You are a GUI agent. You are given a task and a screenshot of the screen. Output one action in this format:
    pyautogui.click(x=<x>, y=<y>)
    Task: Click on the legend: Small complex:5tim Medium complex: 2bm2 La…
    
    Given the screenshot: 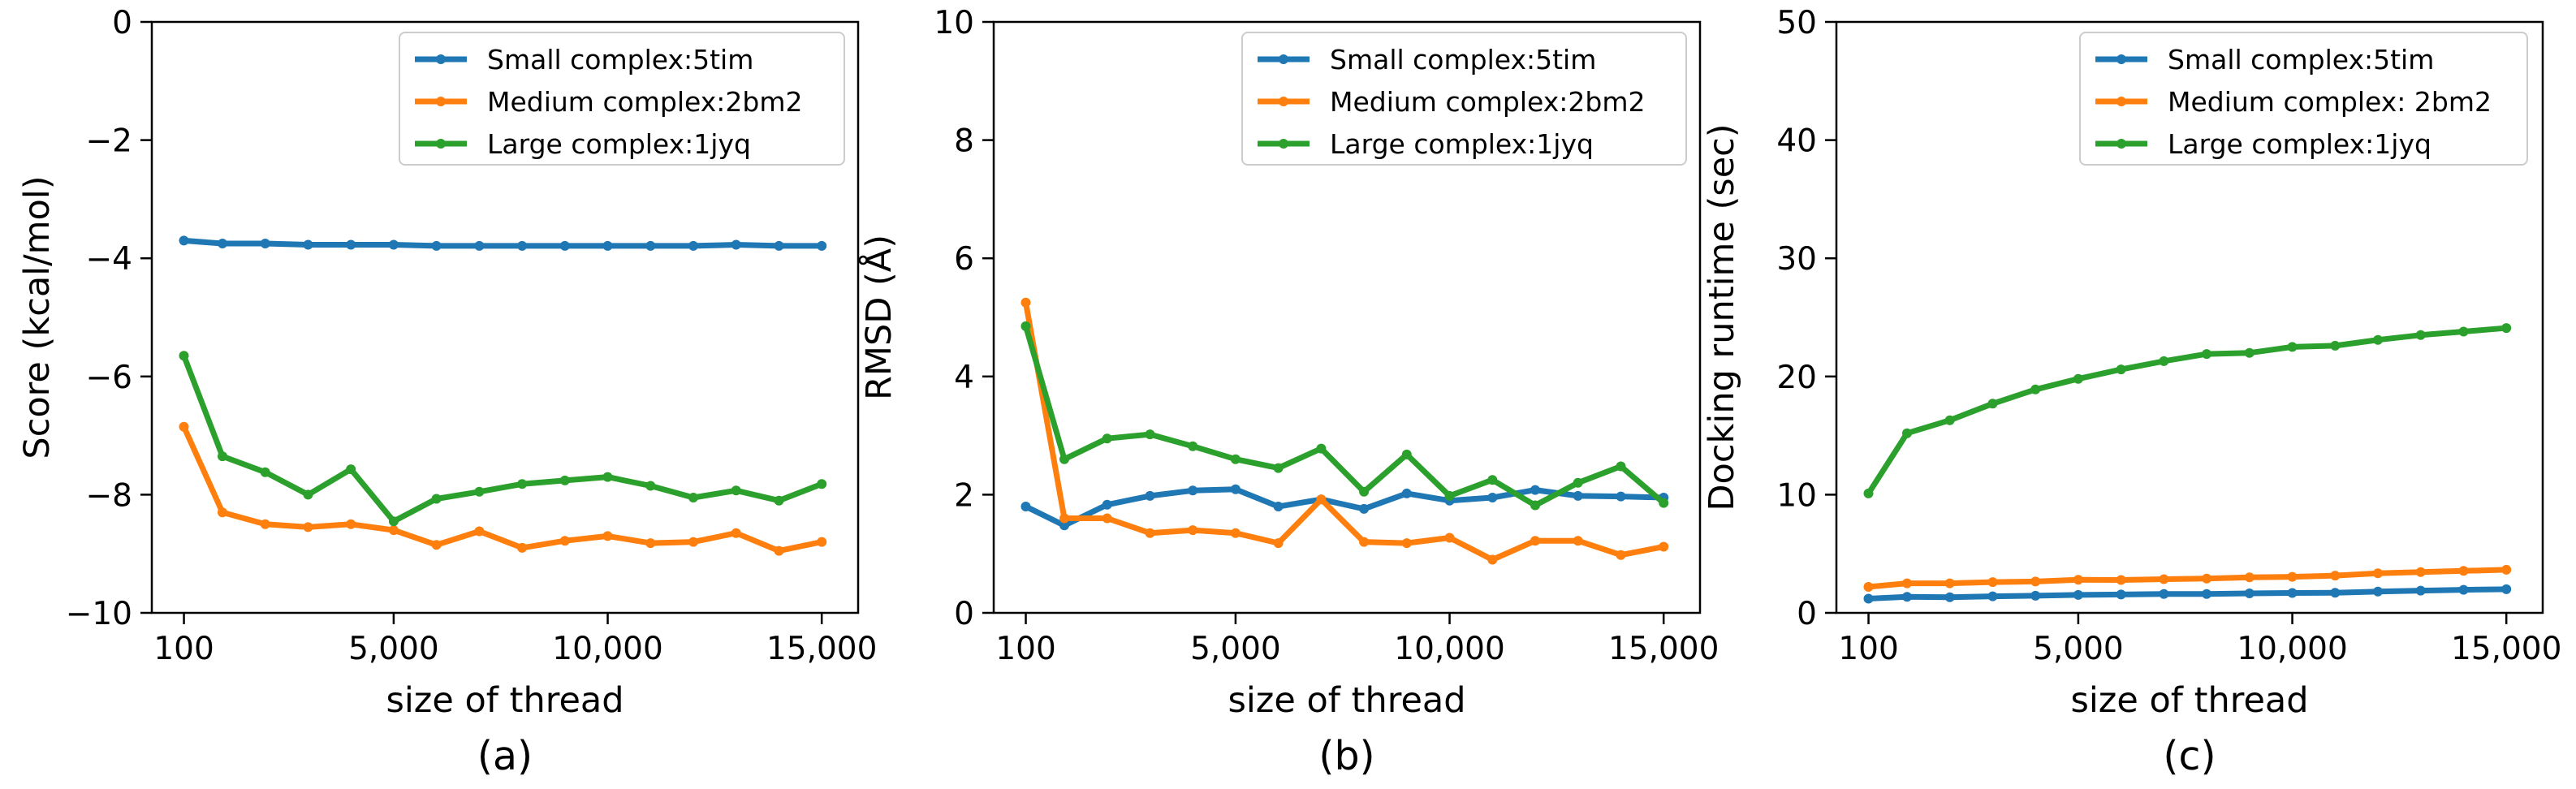 What is the action you would take?
    pyautogui.click(x=2303, y=99)
    